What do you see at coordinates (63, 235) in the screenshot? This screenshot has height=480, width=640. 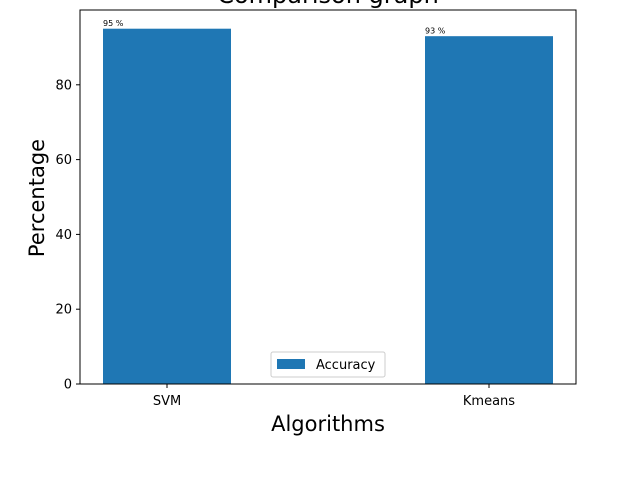 I see `y-tick-label: 40` at bounding box center [63, 235].